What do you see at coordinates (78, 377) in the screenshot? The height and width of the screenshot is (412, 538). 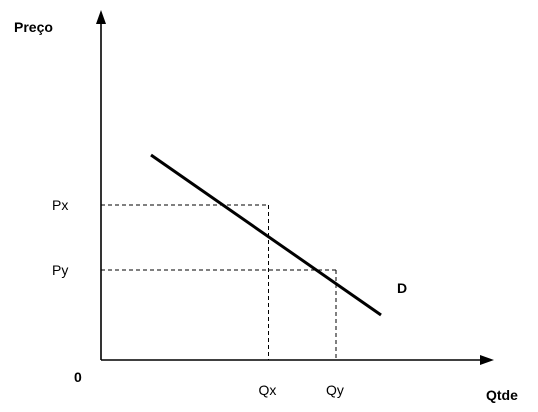 I see `origin-label: 0` at bounding box center [78, 377].